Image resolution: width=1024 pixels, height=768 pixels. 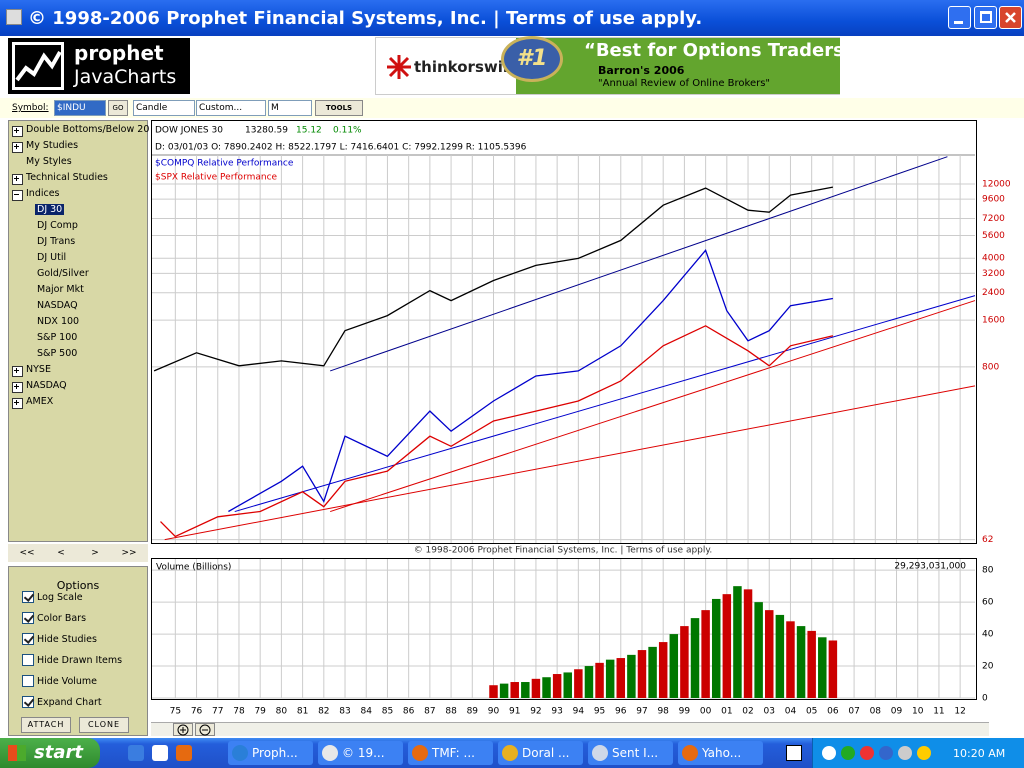 I want to click on tree-label: DJ 30, so click(x=50, y=209).